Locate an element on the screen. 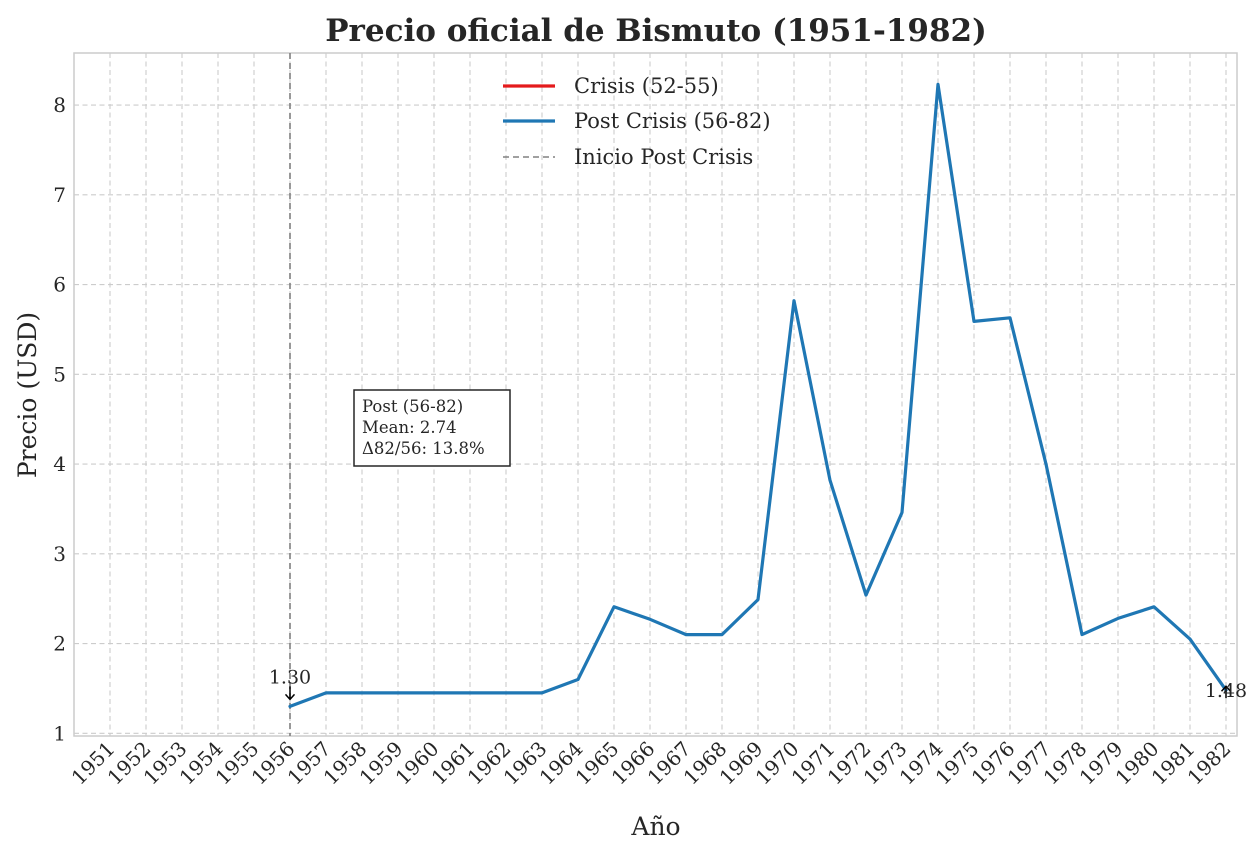 The width and height of the screenshot is (1251, 857). y-tick-label: 6 is located at coordinates (59, 285).